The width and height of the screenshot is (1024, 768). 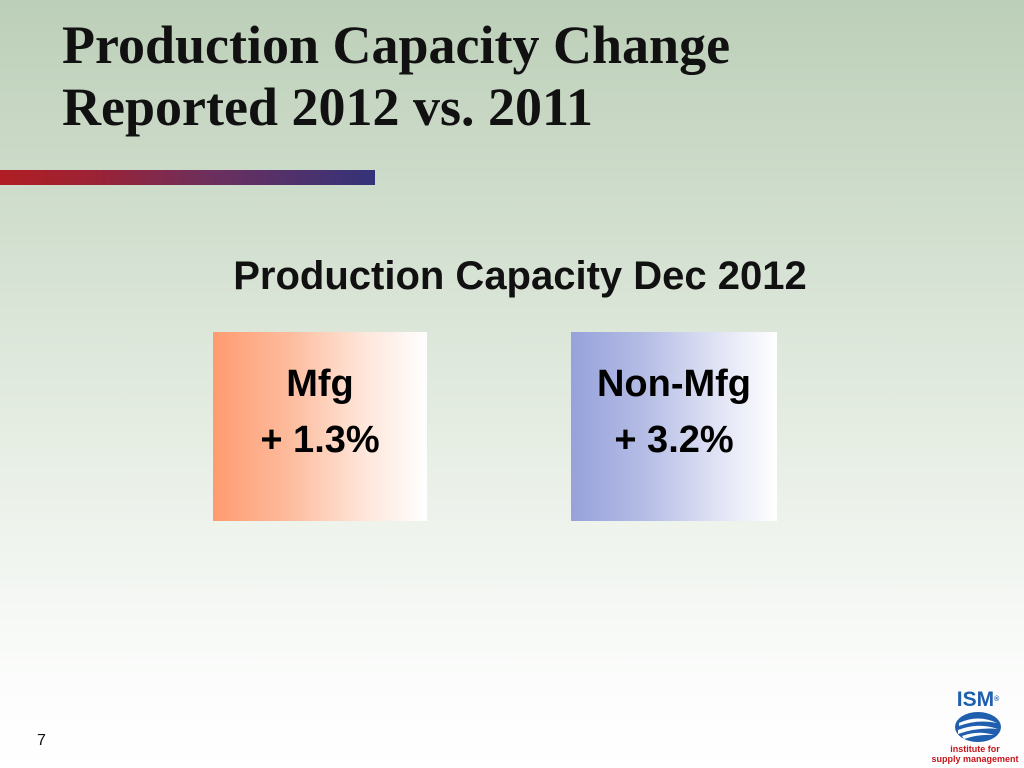 I want to click on mfg-value: + 1.3%, so click(x=320, y=440).